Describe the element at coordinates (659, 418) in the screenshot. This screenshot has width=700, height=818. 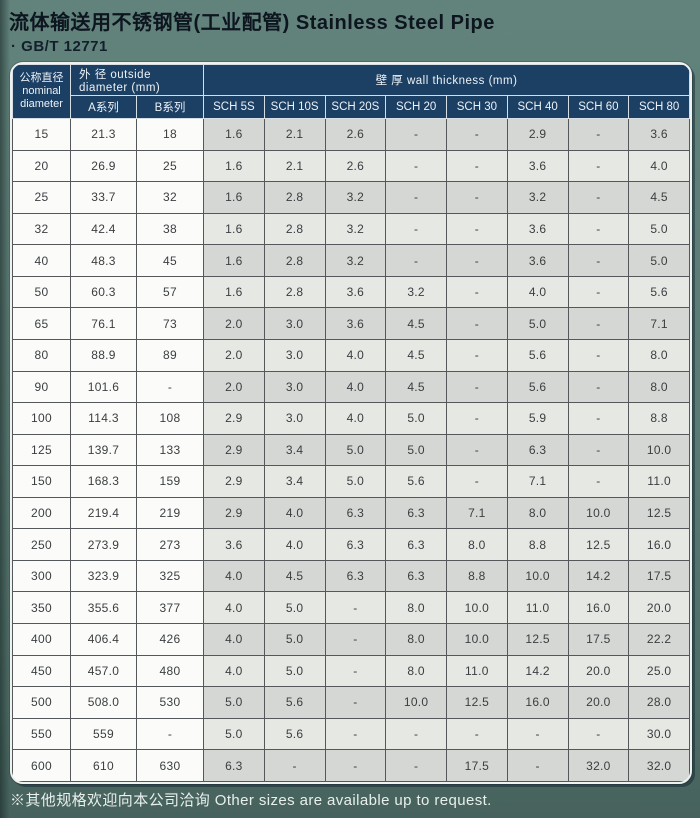
I see `table-cell: 8.8` at that location.